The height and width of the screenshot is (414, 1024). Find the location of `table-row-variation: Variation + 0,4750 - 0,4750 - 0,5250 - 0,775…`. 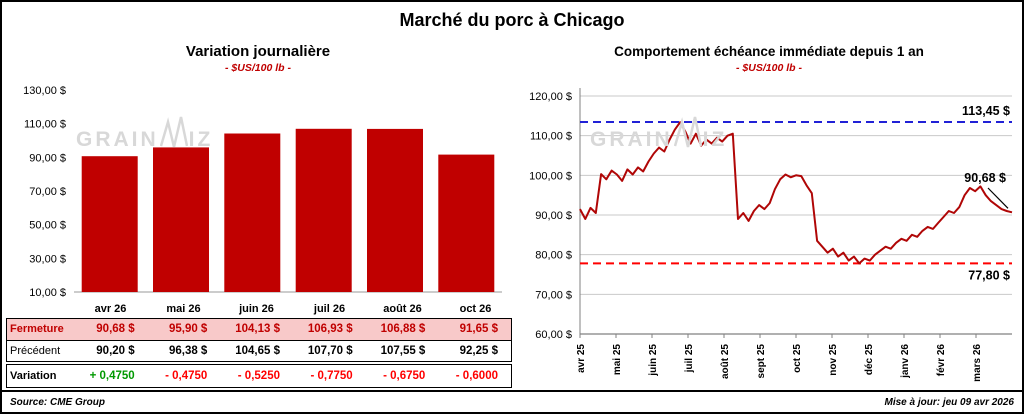

table-row-variation: Variation + 0,4750 - 0,4750 - 0,5250 - 0,775… is located at coordinates (259, 376).